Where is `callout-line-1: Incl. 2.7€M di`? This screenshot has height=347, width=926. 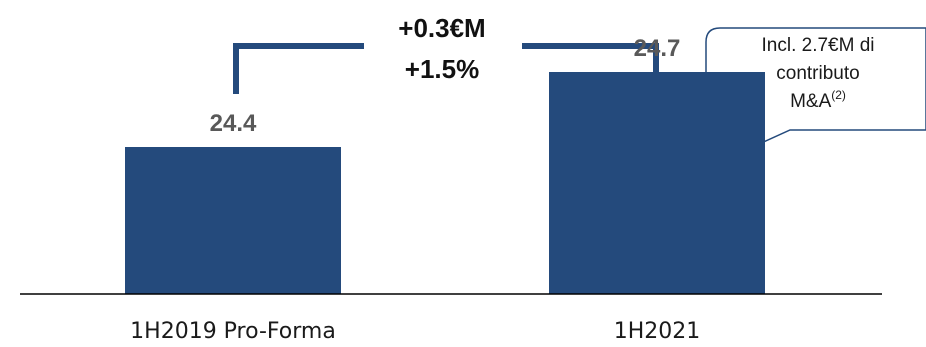
callout-line-1: Incl. 2.7€M di is located at coordinates (818, 45).